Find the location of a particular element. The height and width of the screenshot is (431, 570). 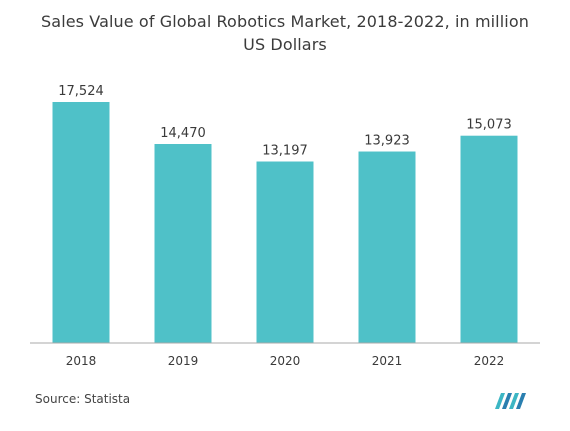

data-label-2018: 17,524 is located at coordinates (81, 91).